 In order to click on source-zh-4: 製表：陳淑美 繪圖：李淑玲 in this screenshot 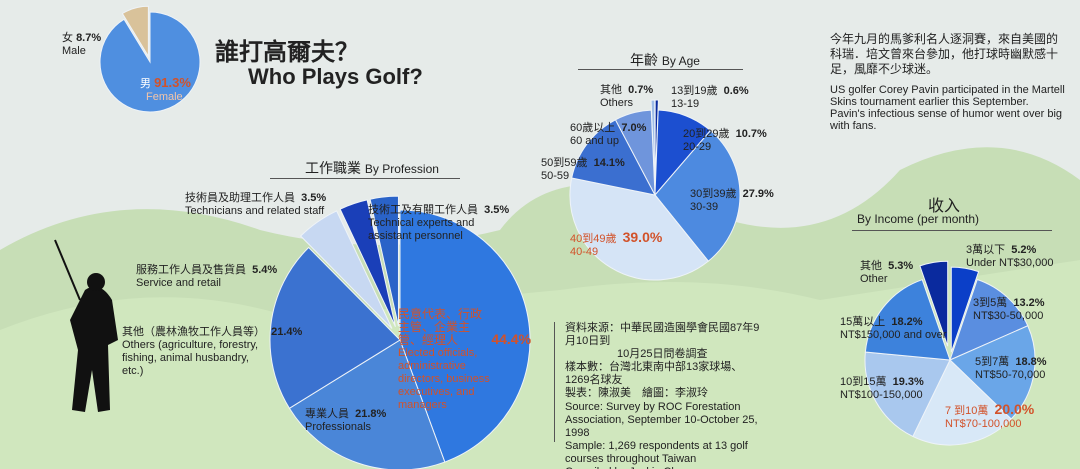, I will do `click(636, 393)`.